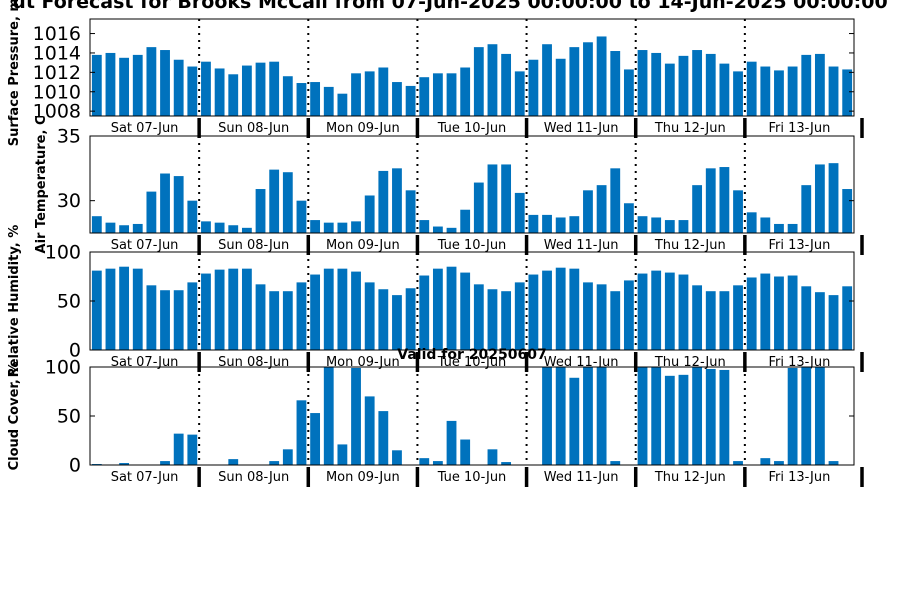 The height and width of the screenshot is (604, 900). What do you see at coordinates (57, 53) in the screenshot?
I see `y-tick-label: 1014` at bounding box center [57, 53].